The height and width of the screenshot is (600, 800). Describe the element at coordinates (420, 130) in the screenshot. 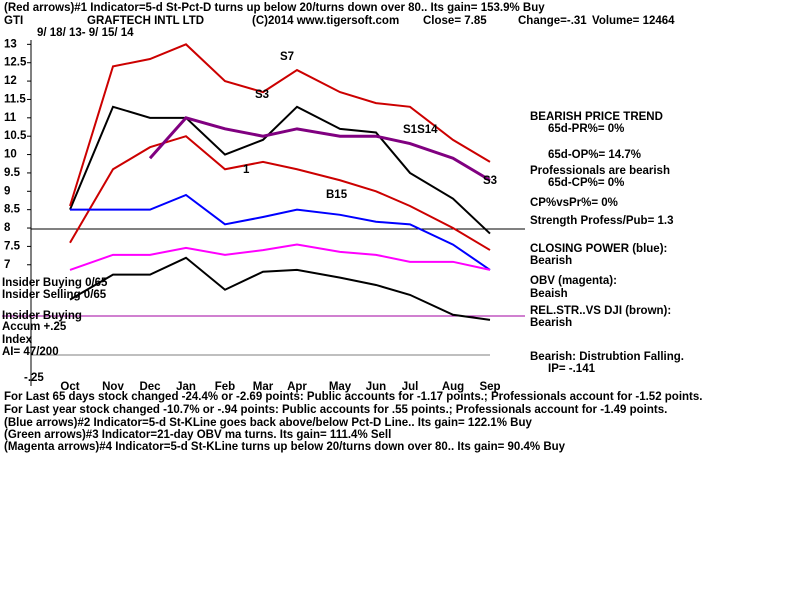

I see `annotation: S1S14` at that location.